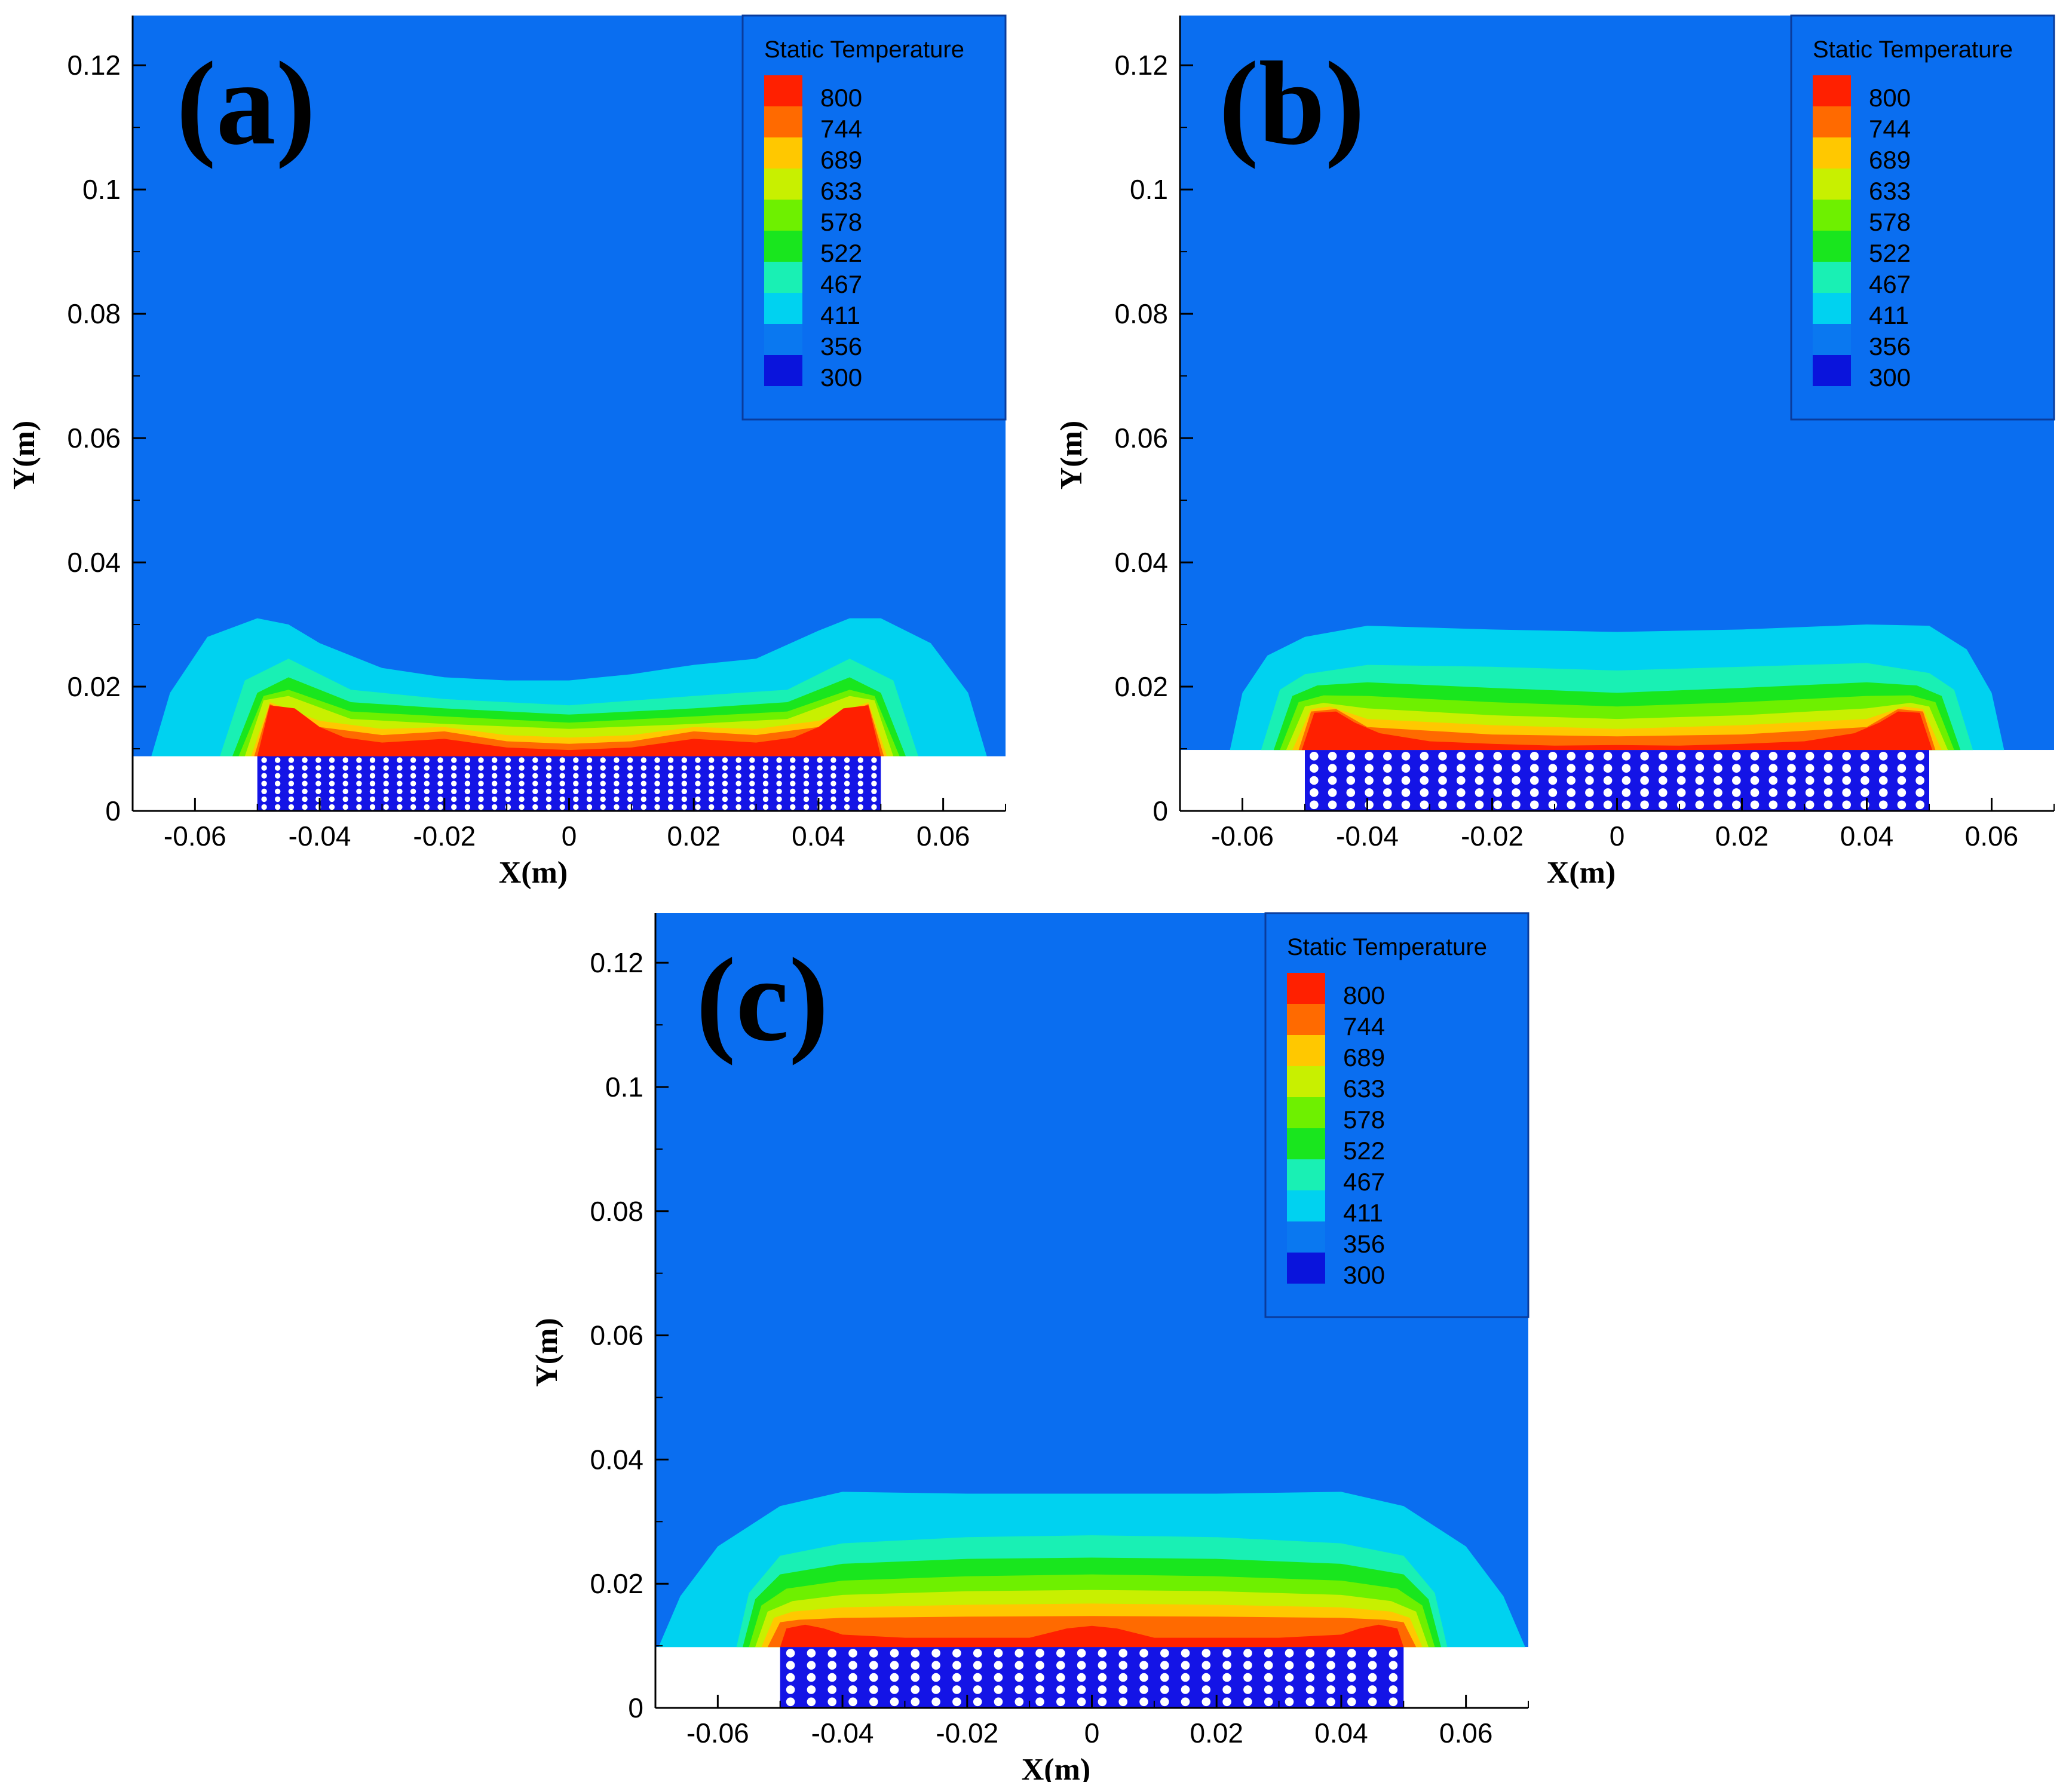  What do you see at coordinates (1292, 104) in the screenshot?
I see `panel-label: (b)` at bounding box center [1292, 104].